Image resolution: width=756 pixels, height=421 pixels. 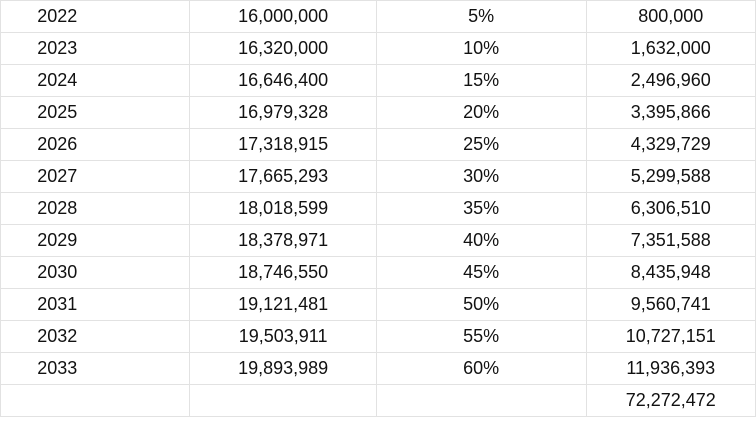 I want to click on year-cell: 2024, so click(x=95, y=80).